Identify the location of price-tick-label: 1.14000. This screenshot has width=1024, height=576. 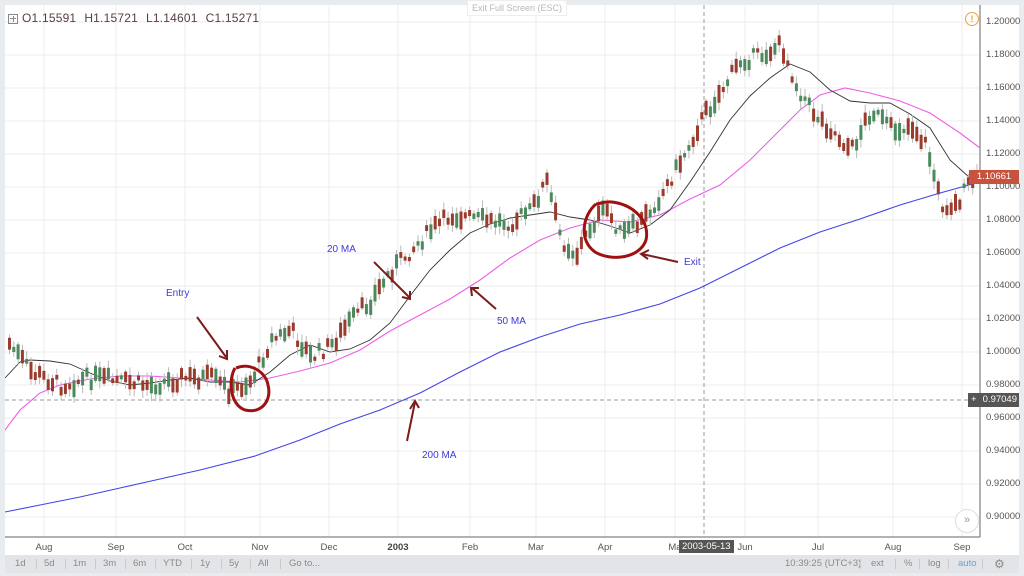
(1003, 120).